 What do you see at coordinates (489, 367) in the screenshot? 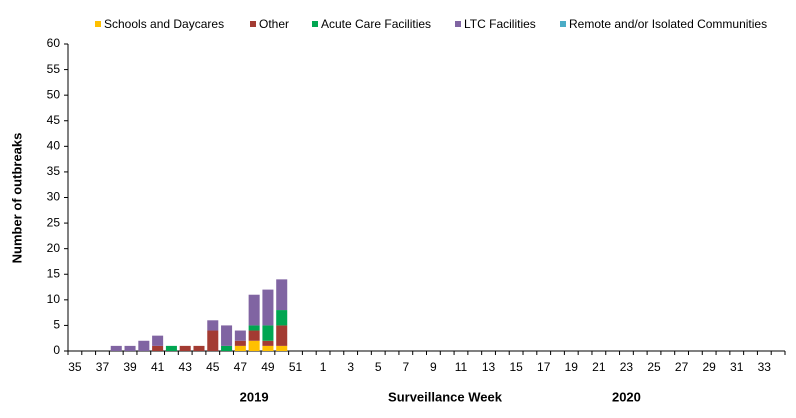
I see `x-tick-label: 13` at bounding box center [489, 367].